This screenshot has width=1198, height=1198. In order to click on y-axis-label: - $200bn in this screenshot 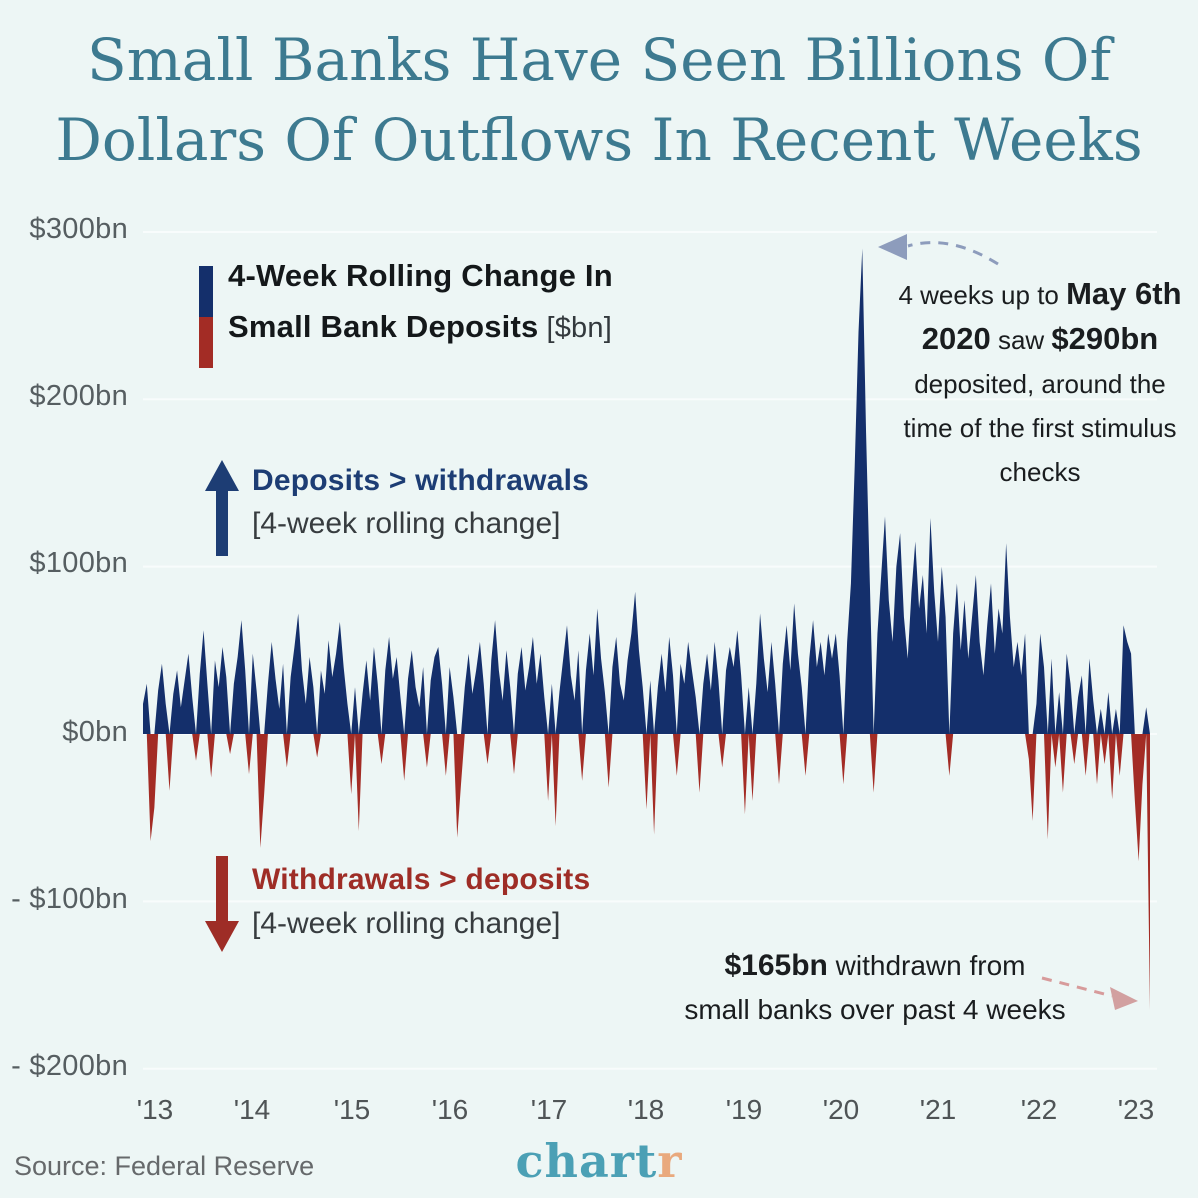, I will do `click(69, 1066)`.